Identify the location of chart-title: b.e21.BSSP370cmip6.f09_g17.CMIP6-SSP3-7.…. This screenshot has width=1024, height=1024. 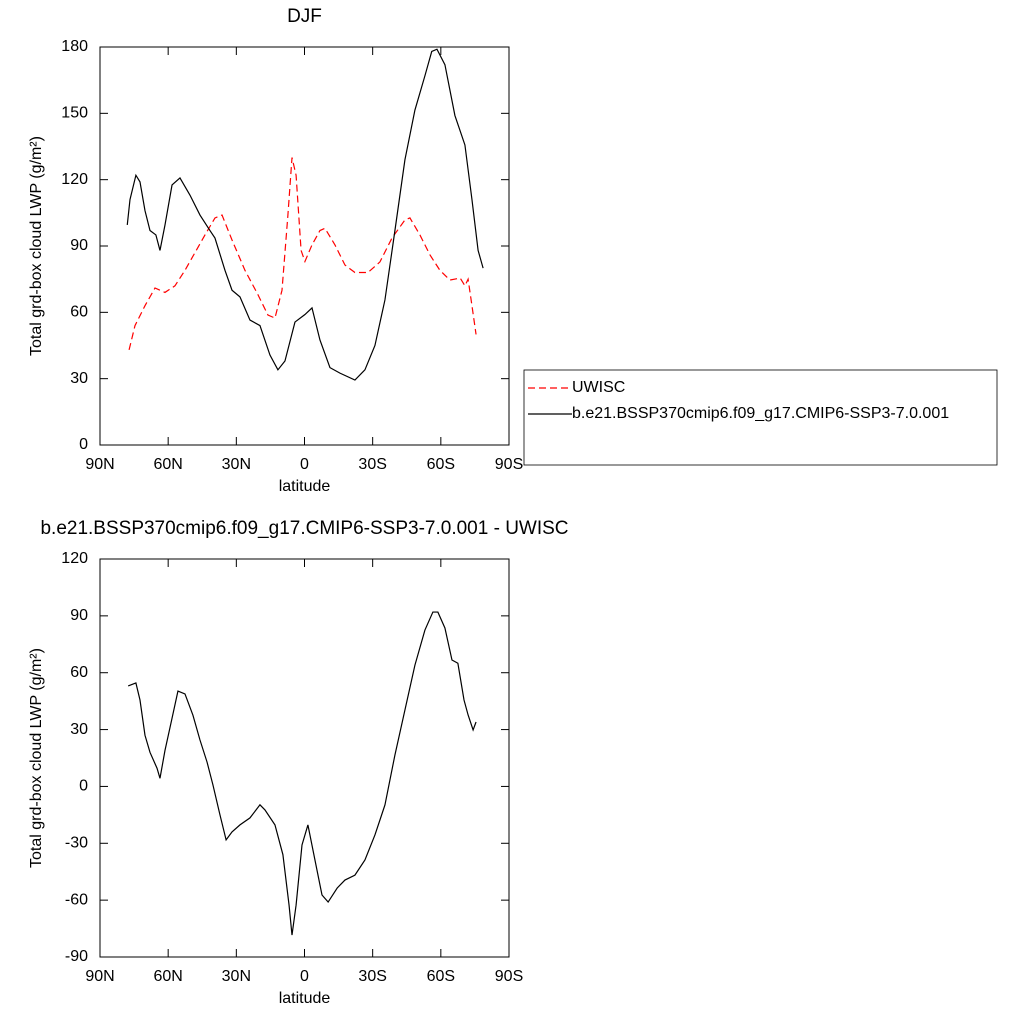
(304, 528).